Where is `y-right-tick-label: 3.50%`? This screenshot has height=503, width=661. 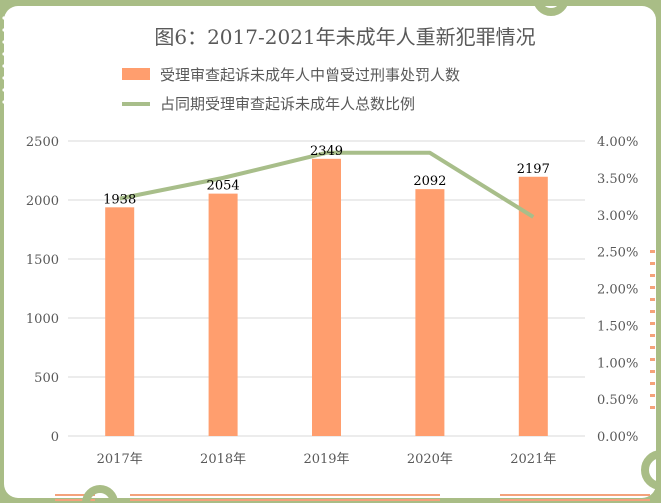 y-right-tick-label: 3.50% is located at coordinates (617, 179).